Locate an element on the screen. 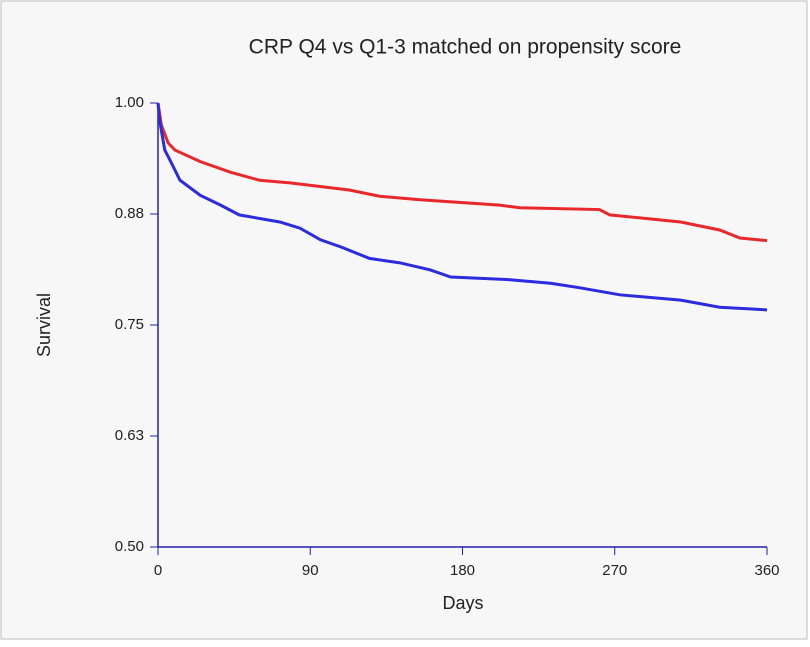 The image size is (810, 647). x-axis-label: Days is located at coordinates (462, 603).